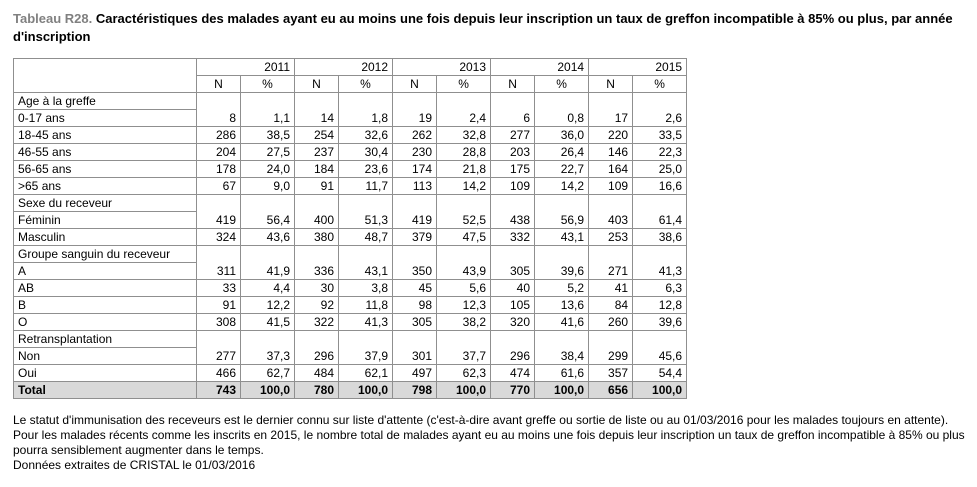  I want to click on cell-pct: 41,3, so click(365, 322).